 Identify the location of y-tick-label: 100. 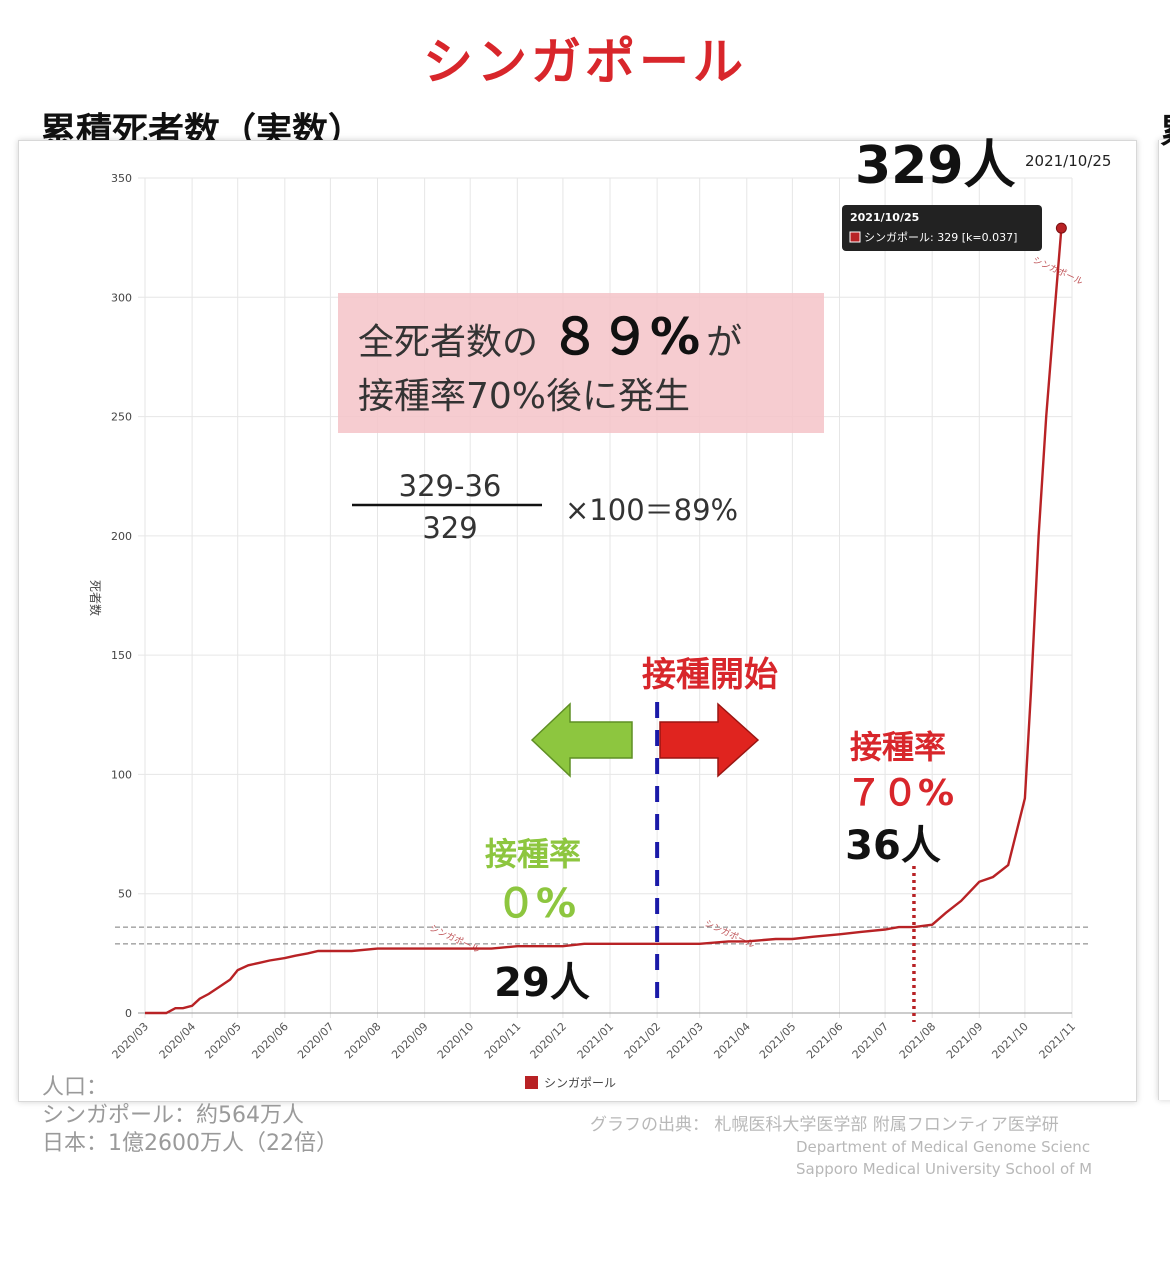
(121, 774).